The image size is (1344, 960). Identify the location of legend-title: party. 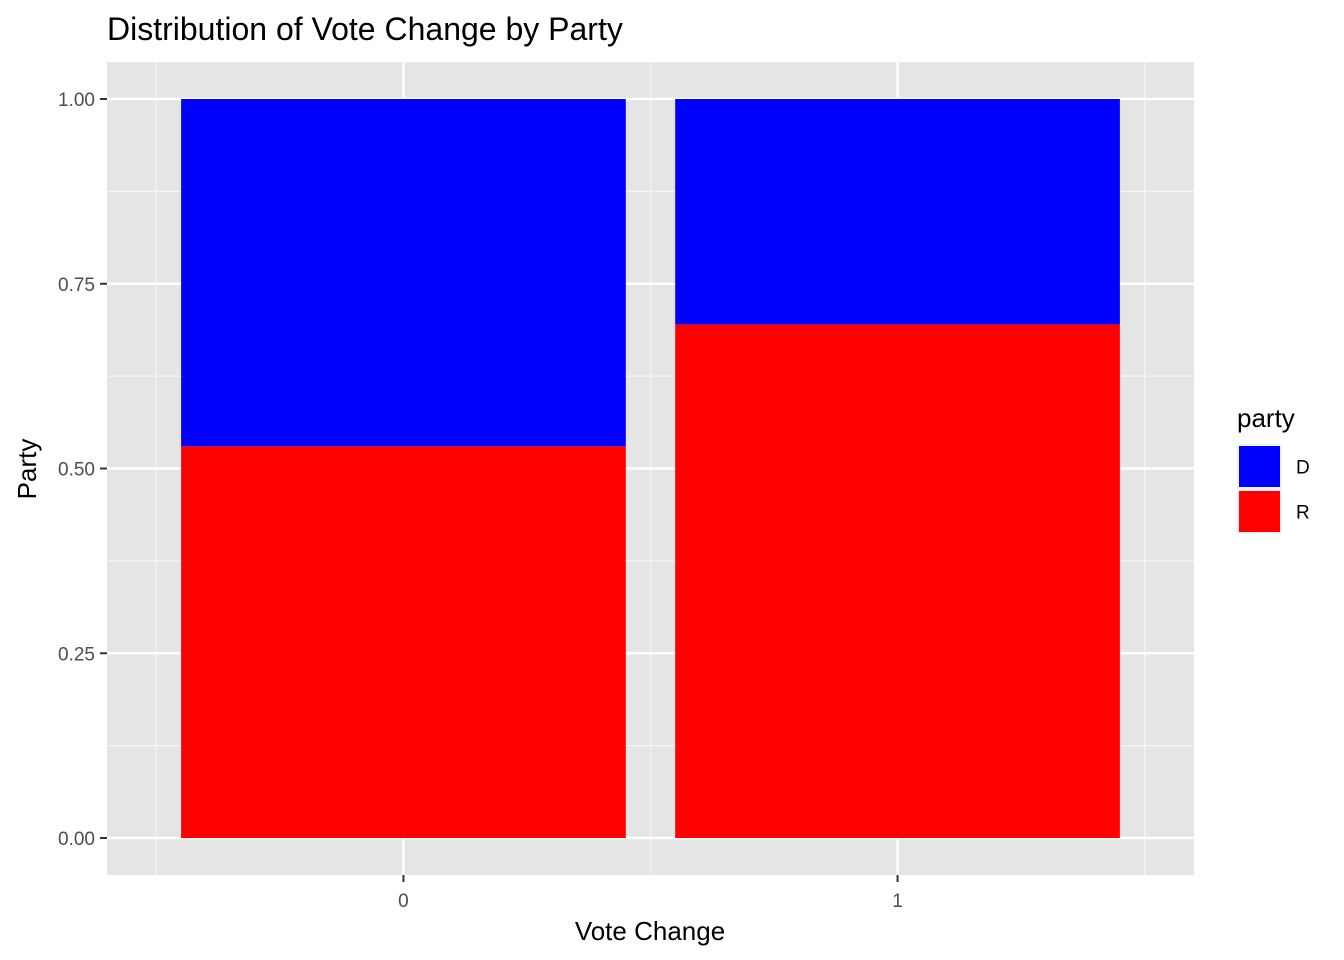
(1266, 418).